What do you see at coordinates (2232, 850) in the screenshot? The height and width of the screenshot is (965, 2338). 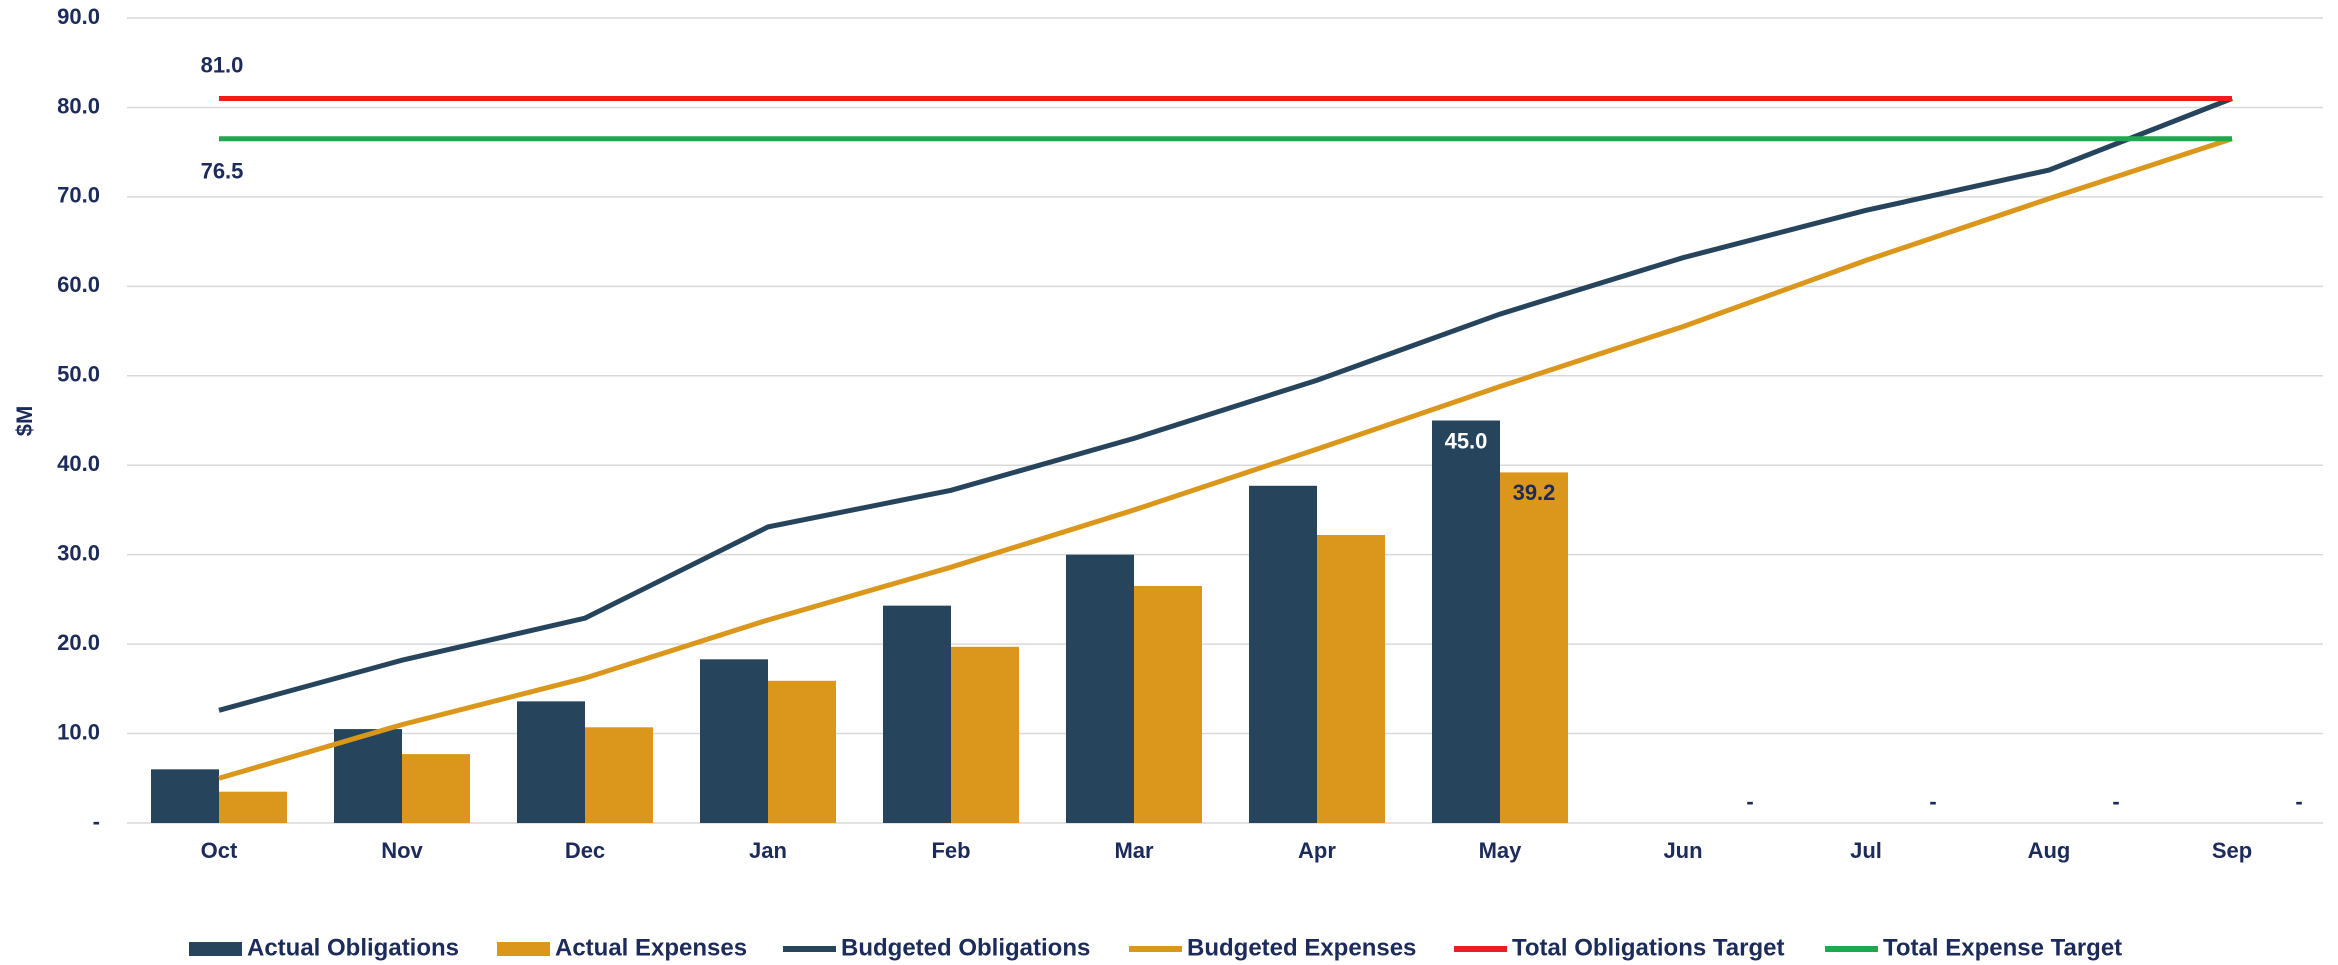 I see `x-tick-label: Sep` at bounding box center [2232, 850].